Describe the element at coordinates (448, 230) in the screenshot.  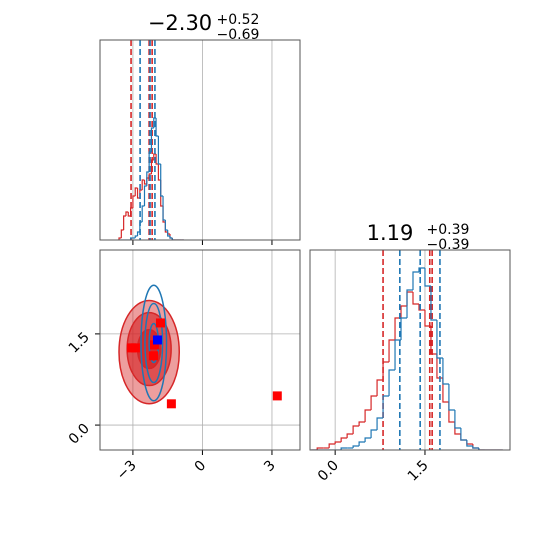
I see `title-upper: +0.39` at that location.